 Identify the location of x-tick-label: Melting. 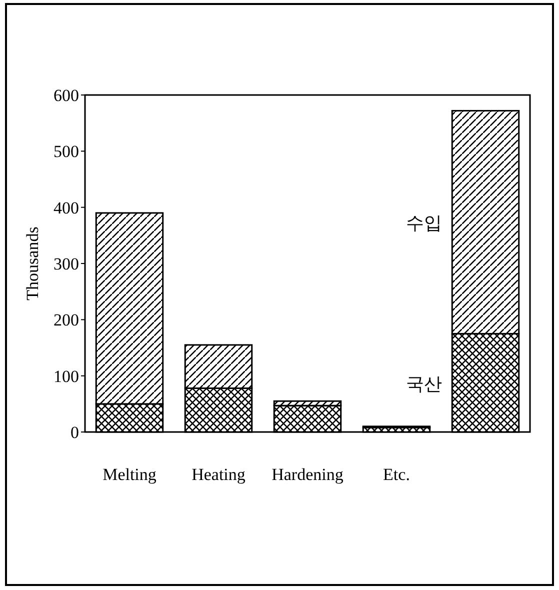
(129, 474).